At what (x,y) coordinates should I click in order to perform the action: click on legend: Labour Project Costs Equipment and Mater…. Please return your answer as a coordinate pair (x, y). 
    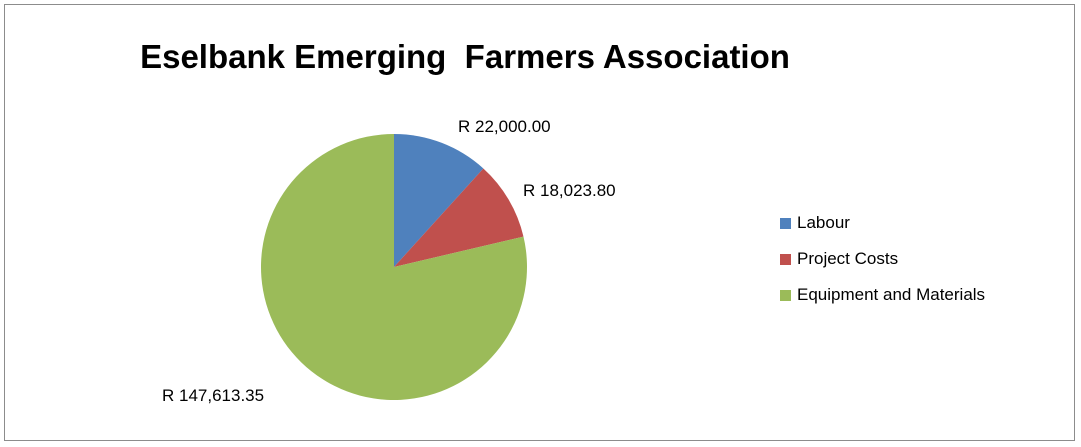
    Looking at the image, I should click on (882, 264).